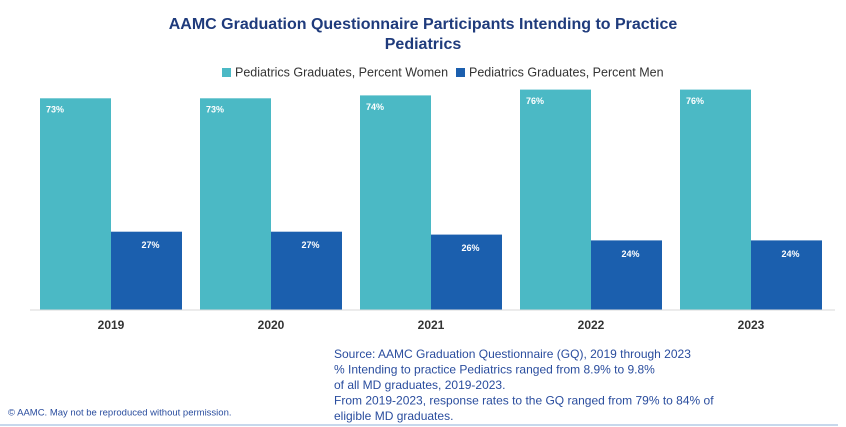 The width and height of the screenshot is (846, 427). What do you see at coordinates (566, 72) in the screenshot?
I see `legend-label: Pediatrics Graduates, Percent Men` at bounding box center [566, 72].